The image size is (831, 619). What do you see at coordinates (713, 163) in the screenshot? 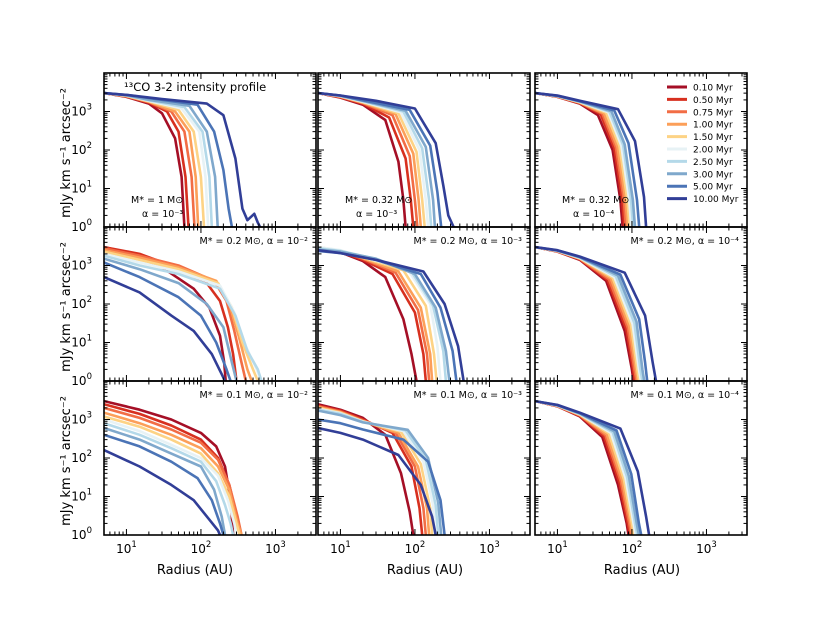
I see `legend-label: 2.50 Myr` at bounding box center [713, 163].